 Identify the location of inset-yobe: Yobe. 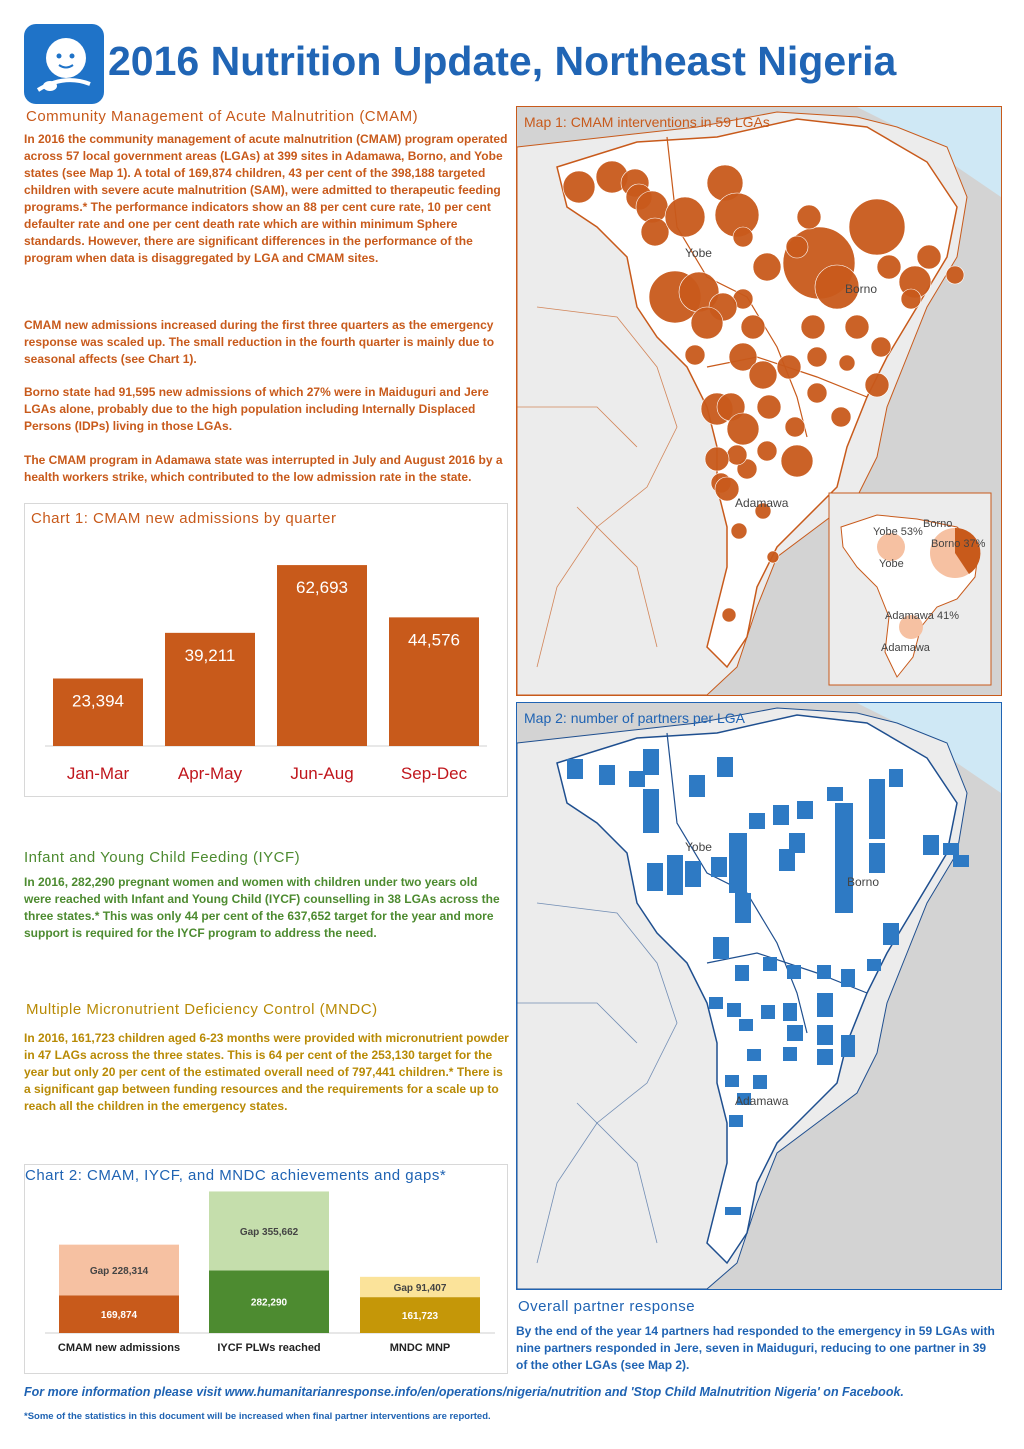
(891, 564).